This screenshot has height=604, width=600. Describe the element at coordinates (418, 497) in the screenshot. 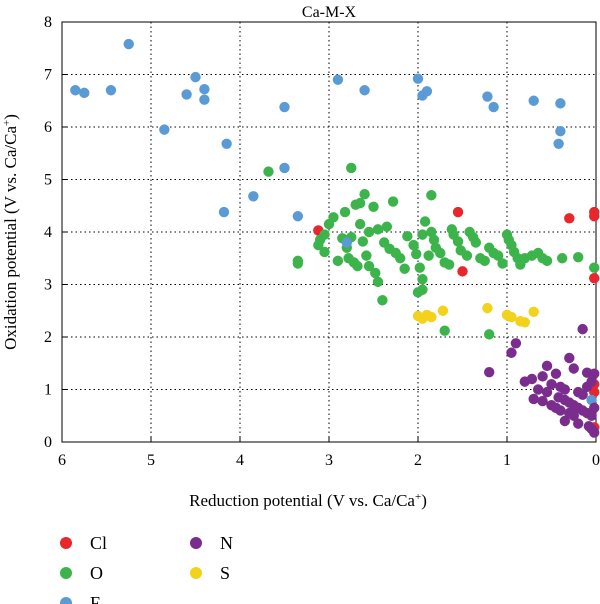

I see `x-axis-title-superscript: +` at that location.